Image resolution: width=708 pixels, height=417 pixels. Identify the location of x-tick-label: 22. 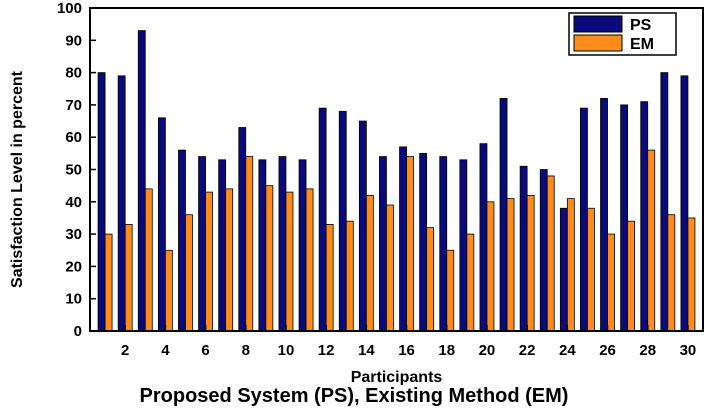
(527, 350).